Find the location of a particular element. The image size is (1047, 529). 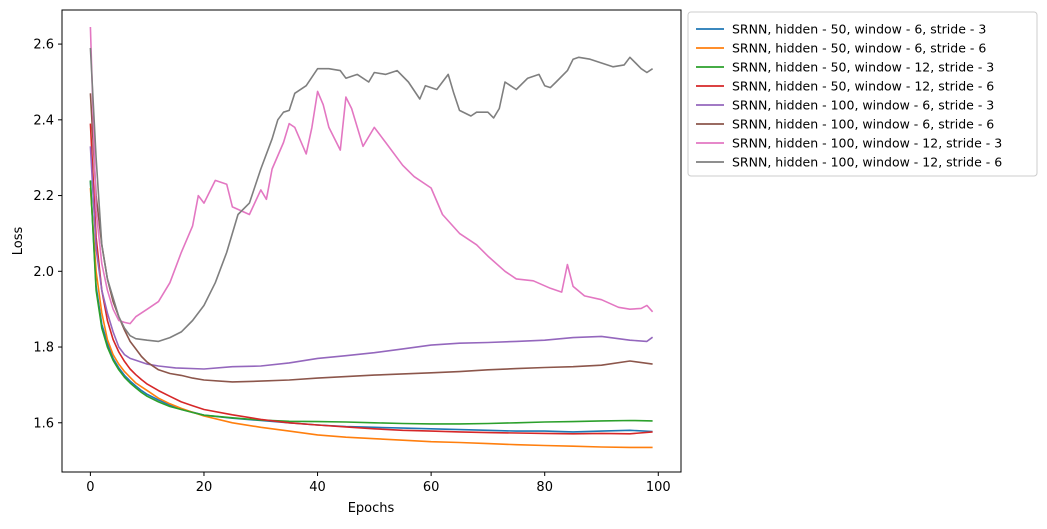

x-tick-label: 0 is located at coordinates (90, 487).